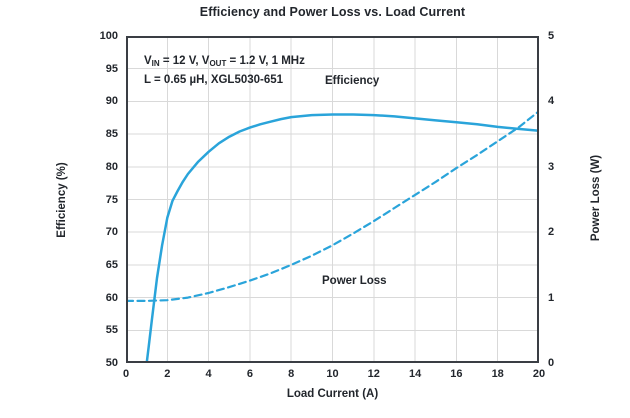 Image resolution: width=630 pixels, height=418 pixels. What do you see at coordinates (415, 374) in the screenshot?
I see `x-tick-label: 14` at bounding box center [415, 374].